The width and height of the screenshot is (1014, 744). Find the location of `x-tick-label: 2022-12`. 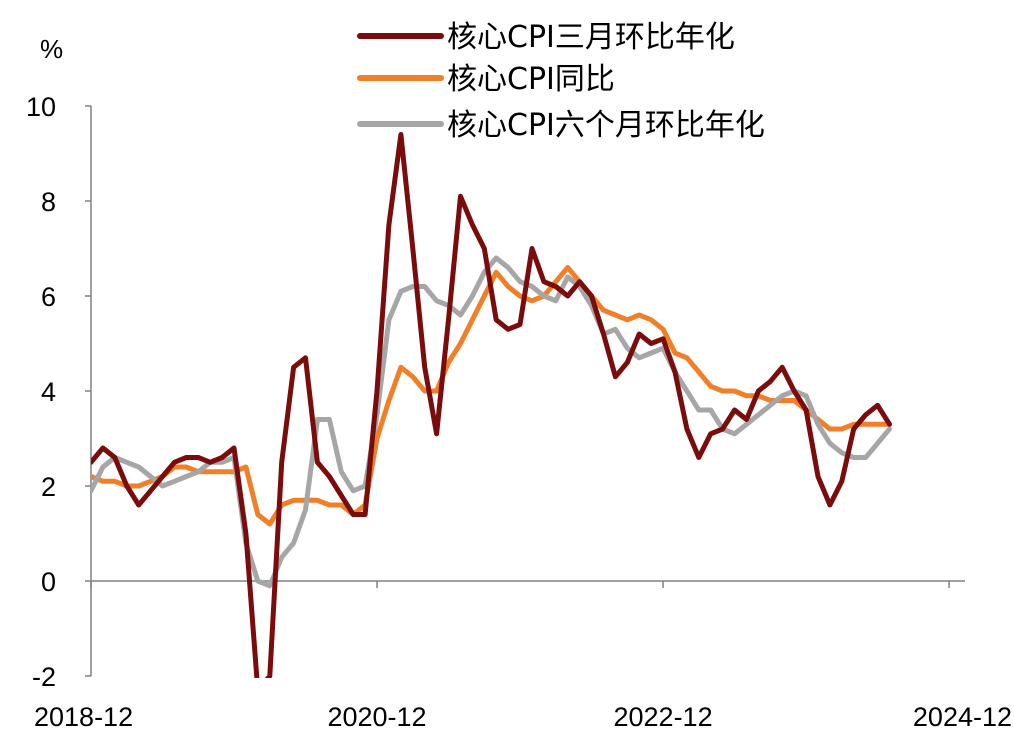

x-tick-label: 2022-12 is located at coordinates (663, 717).